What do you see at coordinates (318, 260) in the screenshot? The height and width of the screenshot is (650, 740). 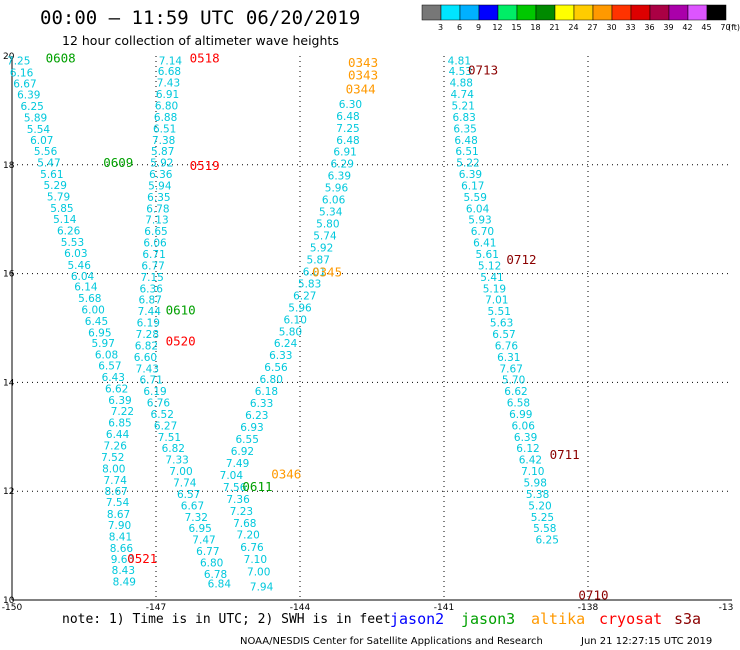 I see `wave-height-value: 5.87` at bounding box center [318, 260].